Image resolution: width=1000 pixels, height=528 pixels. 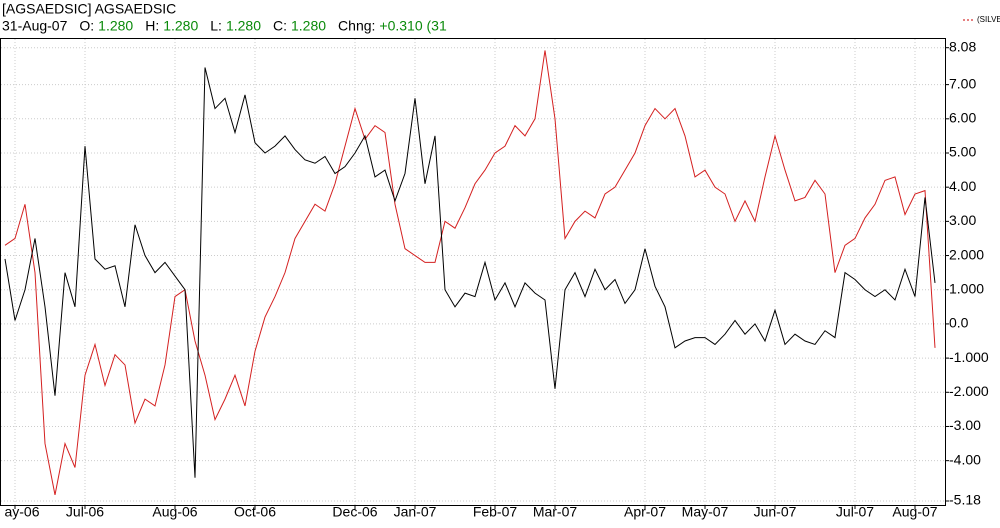 What do you see at coordinates (35, 26) in the screenshot?
I see `date: 31-Aug-07` at bounding box center [35, 26].